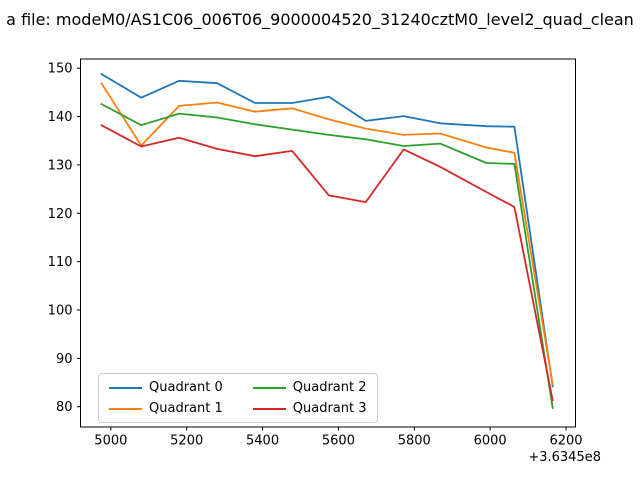  Describe the element at coordinates (60, 117) in the screenshot. I see `y-tick-label: 140` at that location.